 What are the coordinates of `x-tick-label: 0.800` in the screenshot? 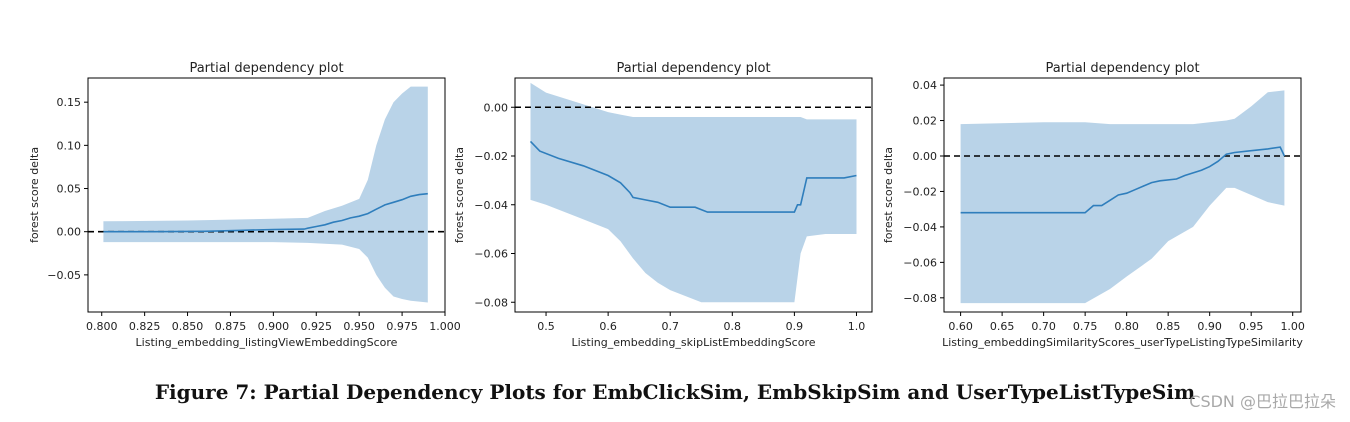 It's located at (102, 326).